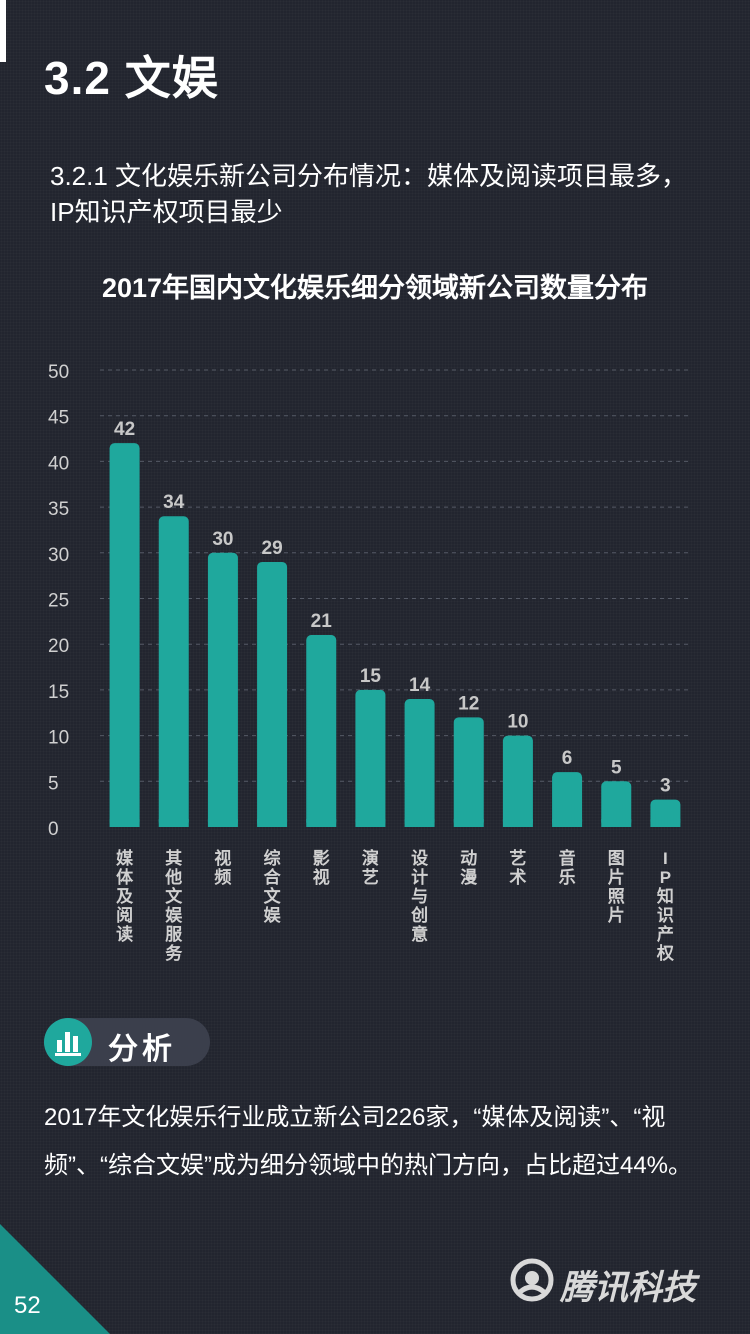 This screenshot has height=1334, width=750. I want to click on y-tick-label: 15, so click(58, 692).